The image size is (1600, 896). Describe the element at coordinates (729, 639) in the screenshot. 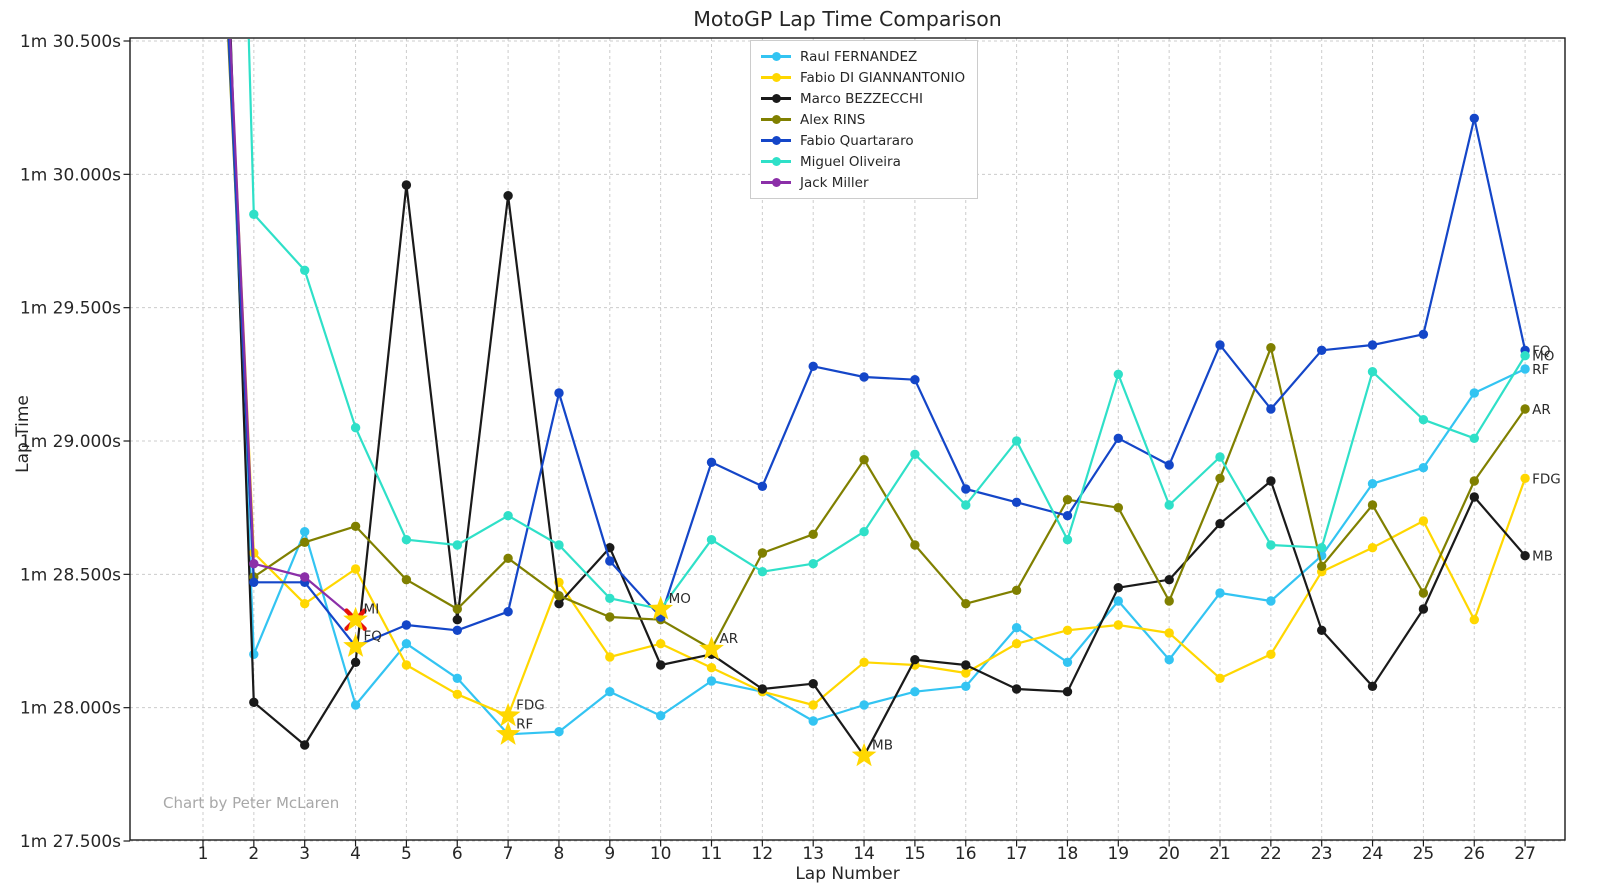

I see `annotation-label: AR` at that location.